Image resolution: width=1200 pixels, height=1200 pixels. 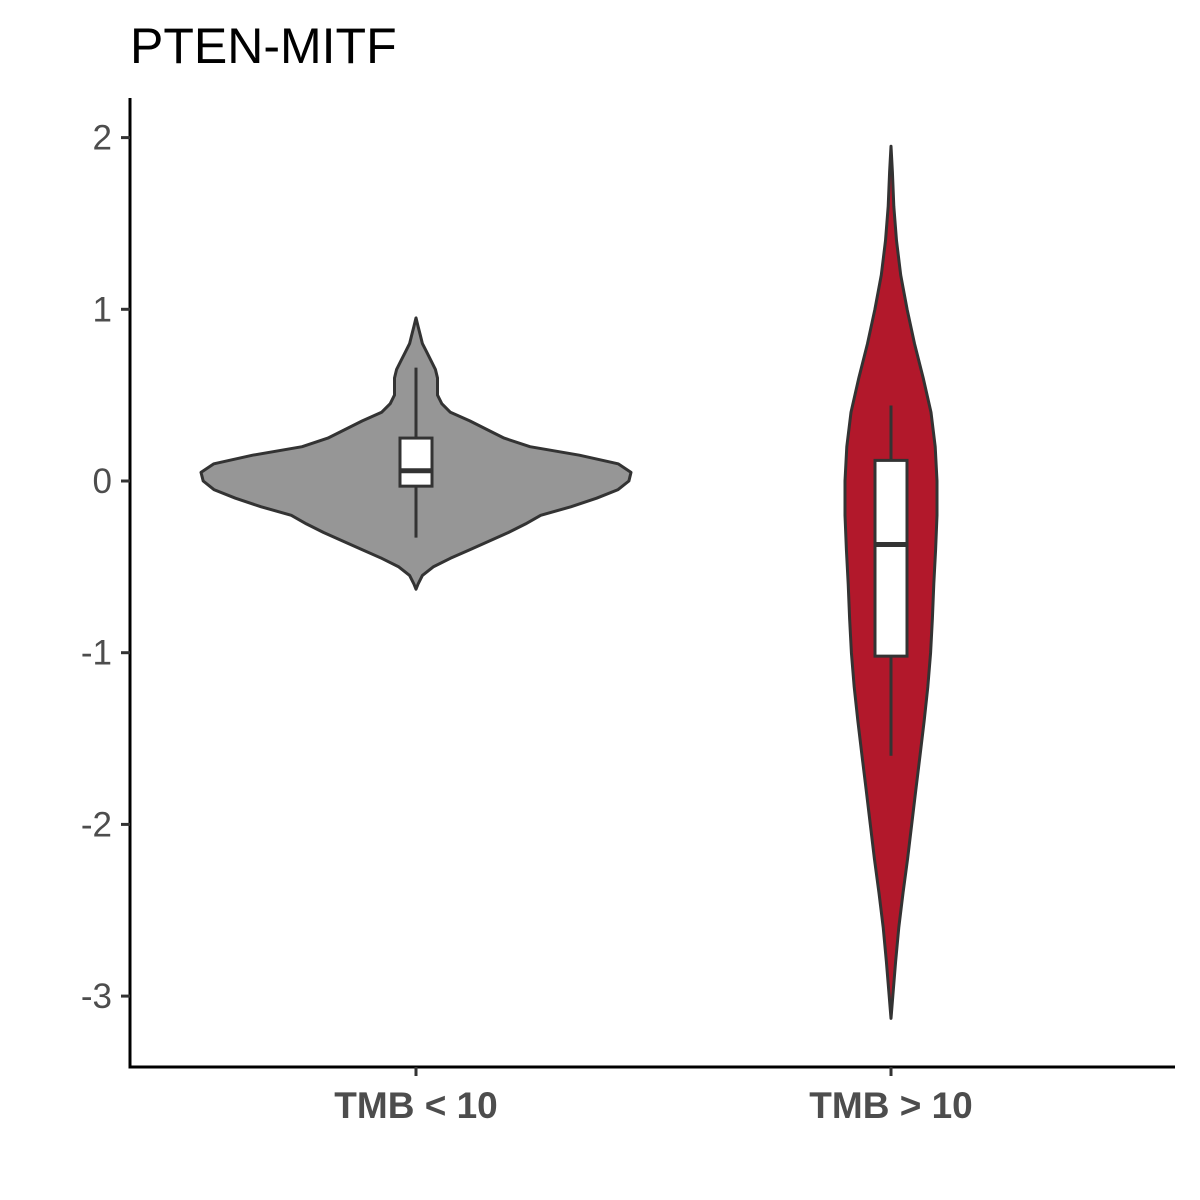 What do you see at coordinates (96, 824) in the screenshot?
I see `y-tick-label: -2` at bounding box center [96, 824].